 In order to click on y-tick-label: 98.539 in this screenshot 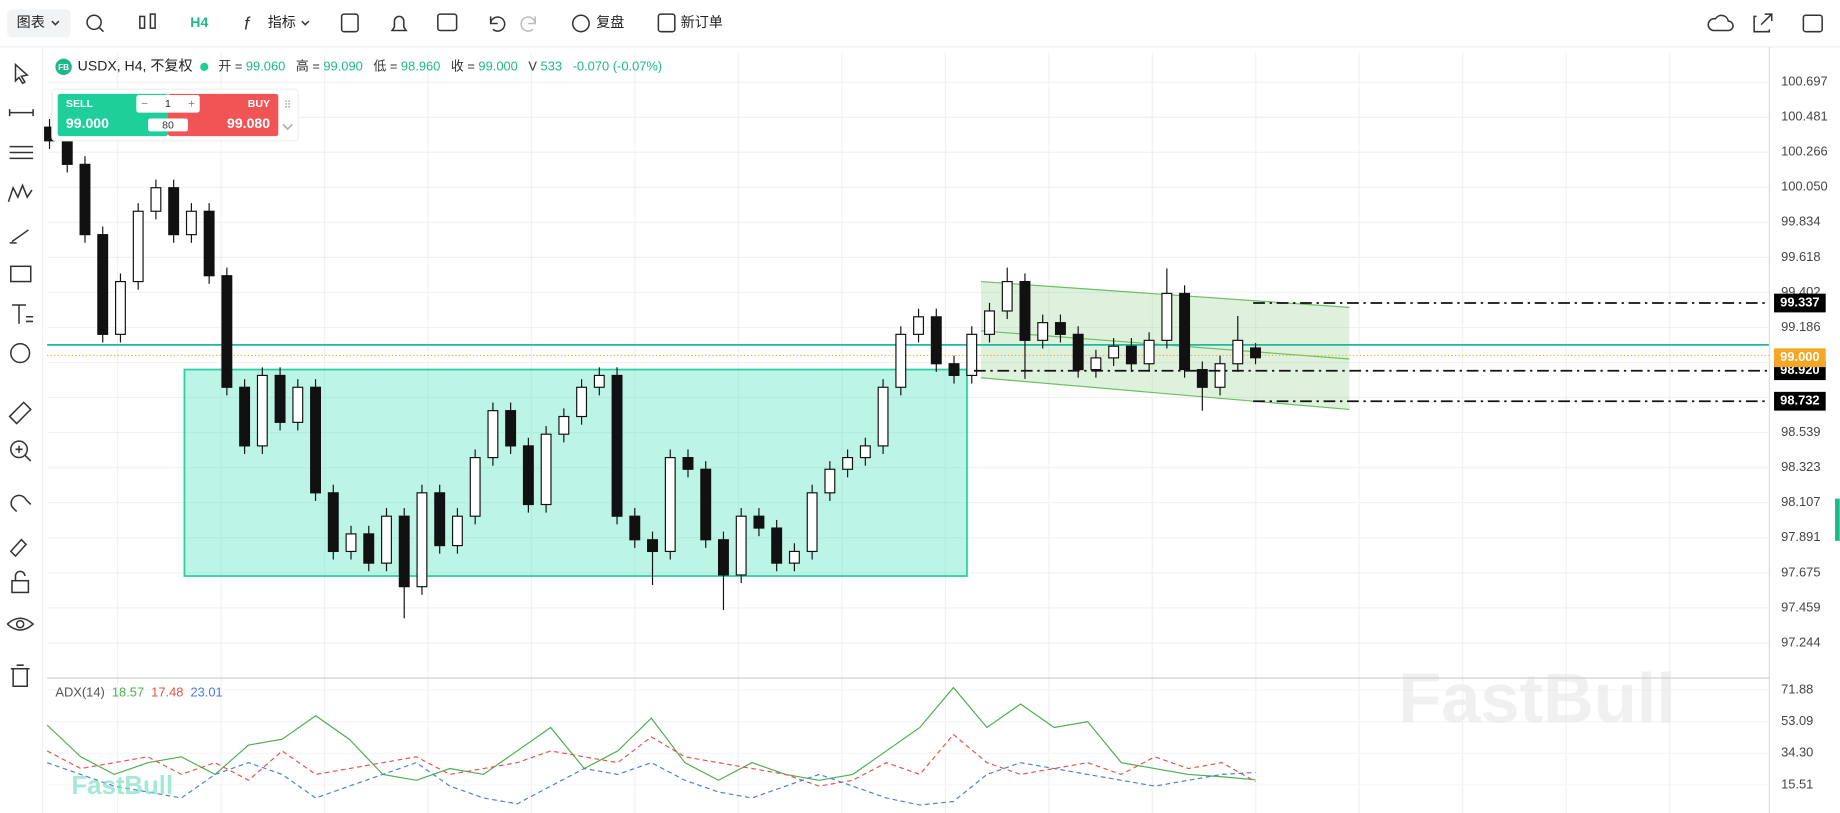, I will do `click(1800, 431)`.